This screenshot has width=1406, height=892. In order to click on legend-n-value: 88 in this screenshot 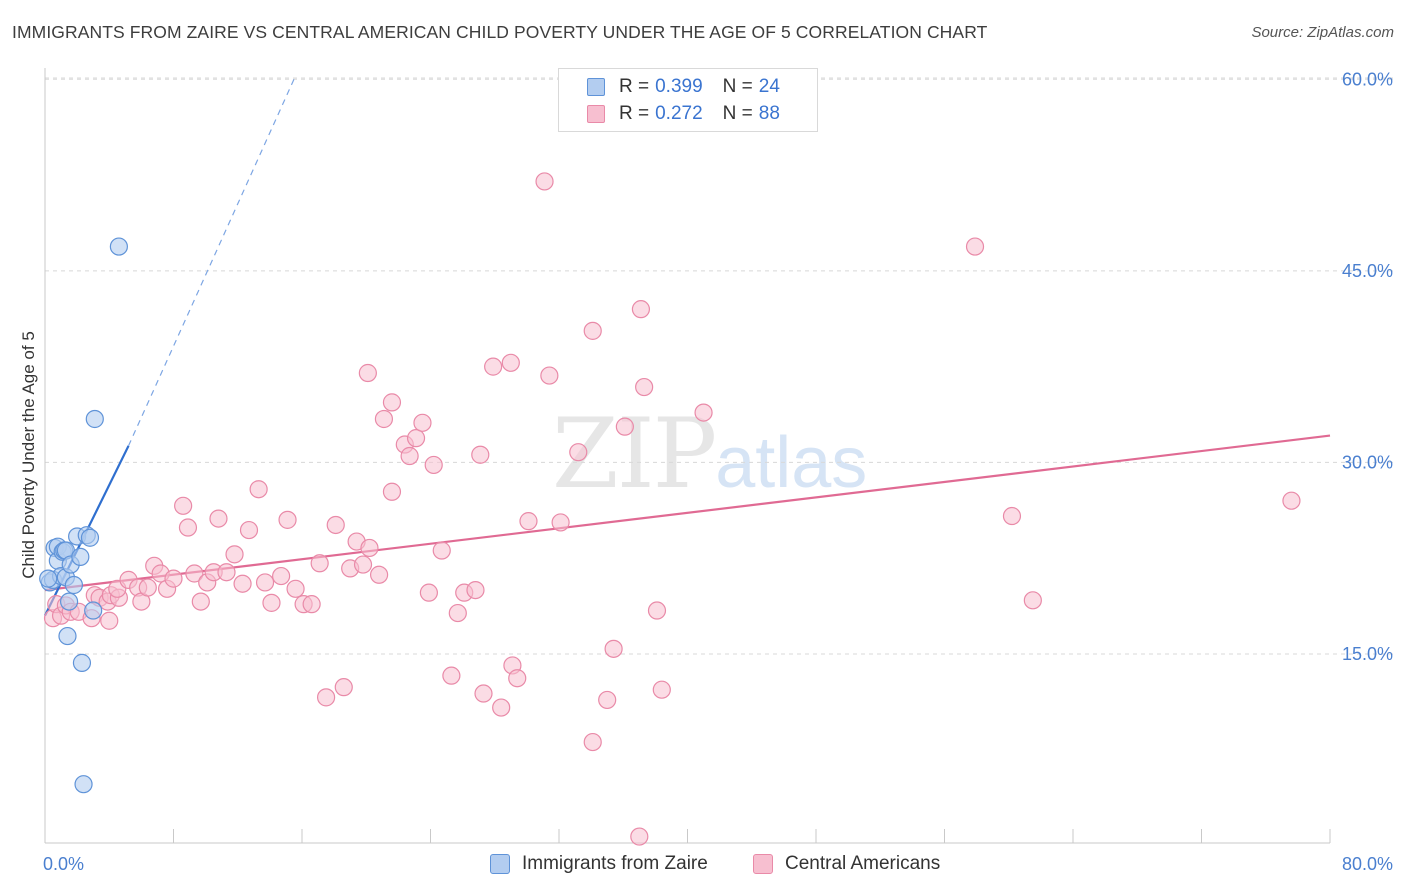, I will do `click(769, 113)`.